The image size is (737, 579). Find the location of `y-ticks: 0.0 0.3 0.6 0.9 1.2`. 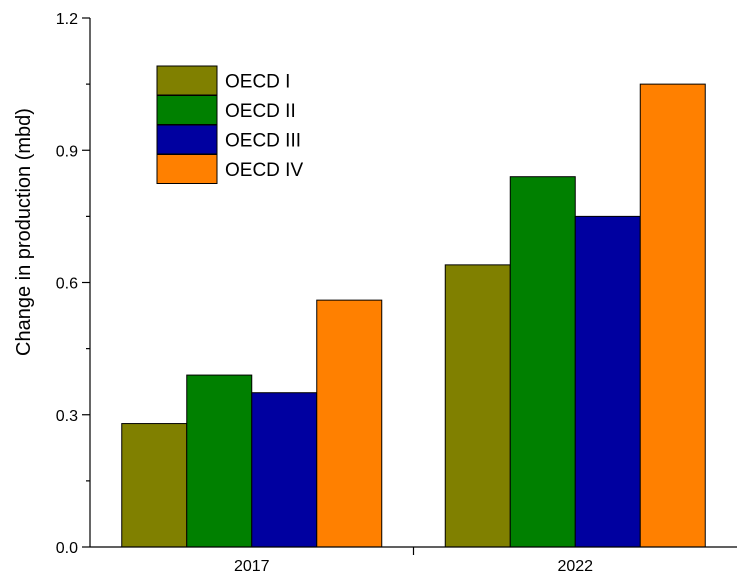

y-ticks: 0.0 0.3 0.6 0.9 1.2 is located at coordinates (73, 284).